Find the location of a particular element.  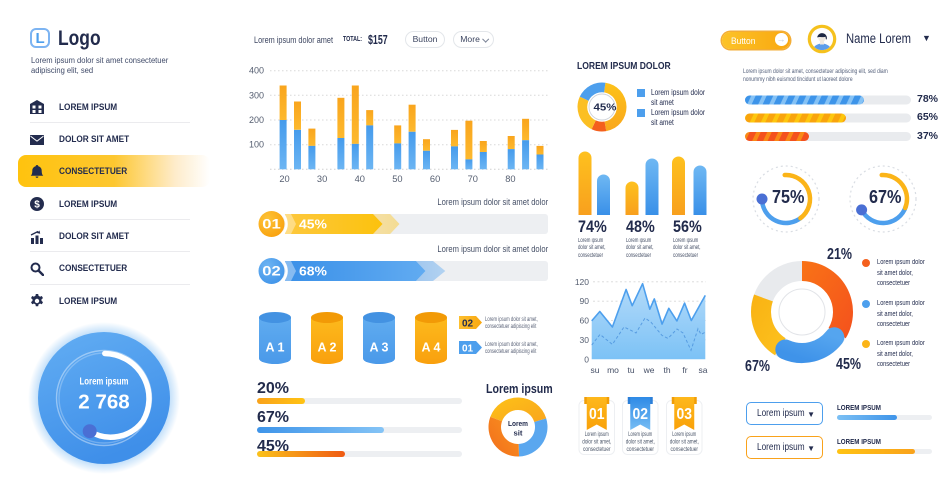

svg-text: 400 is located at coordinates (256, 71).